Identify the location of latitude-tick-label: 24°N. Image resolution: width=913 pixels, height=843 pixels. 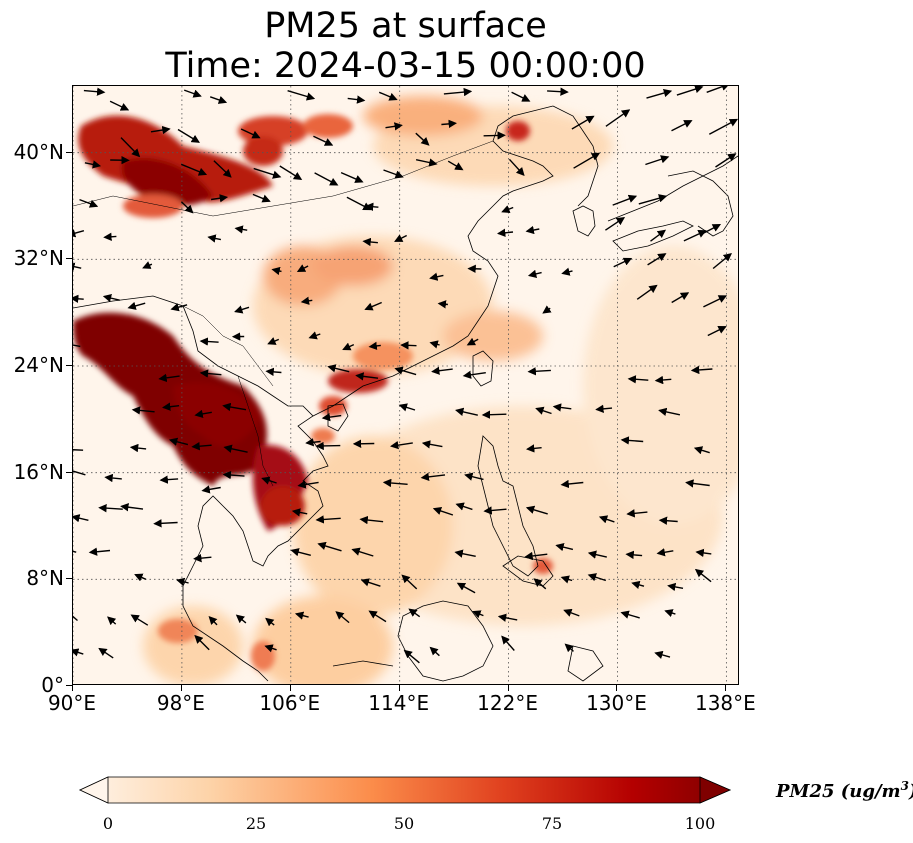
(38, 365).